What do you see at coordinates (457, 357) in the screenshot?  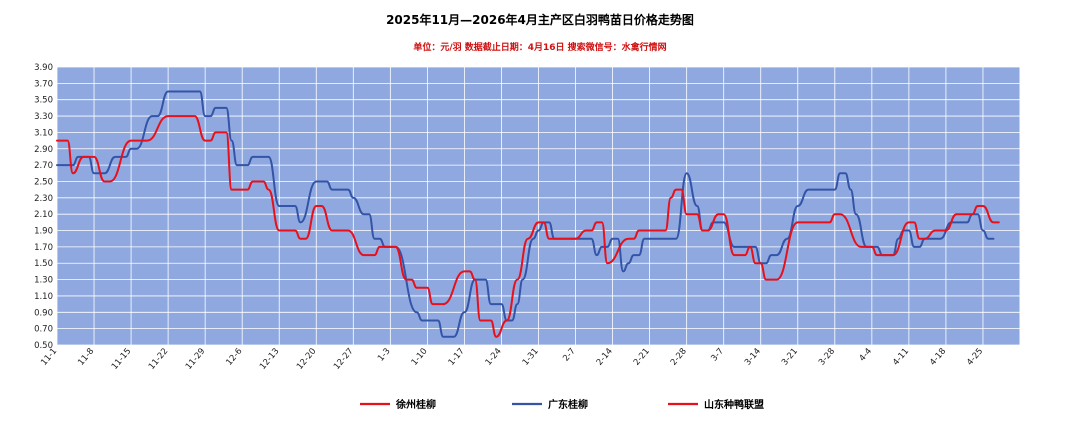 I see `x-tick-label: 1-17` at bounding box center [457, 357].